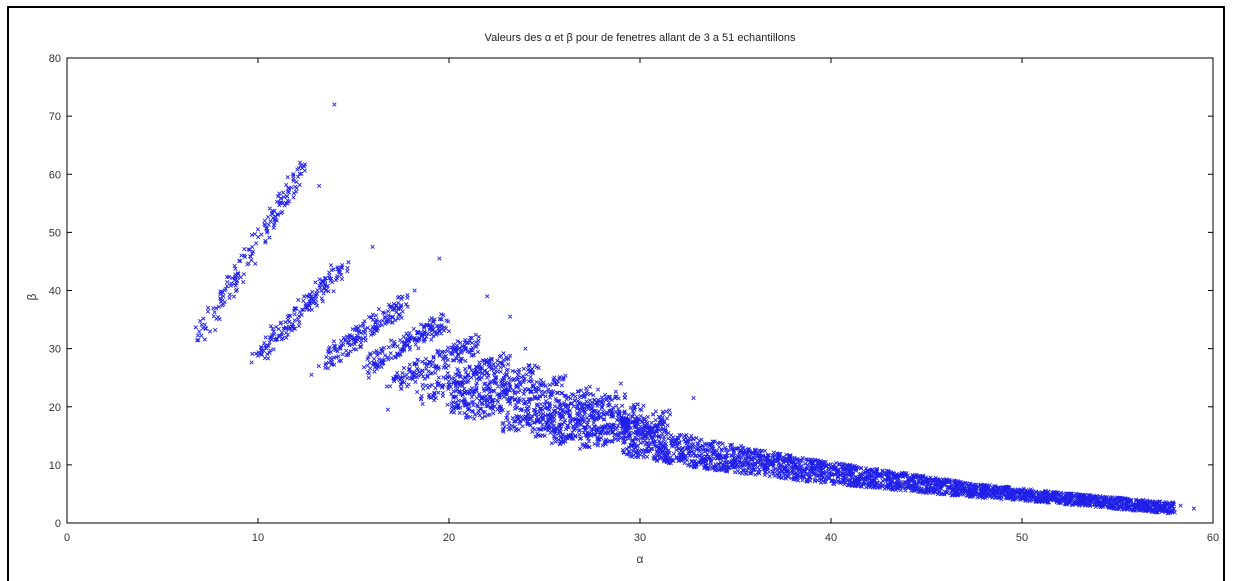 This screenshot has width=1233, height=581. What do you see at coordinates (640, 538) in the screenshot?
I see `x-tick-label: 30` at bounding box center [640, 538].